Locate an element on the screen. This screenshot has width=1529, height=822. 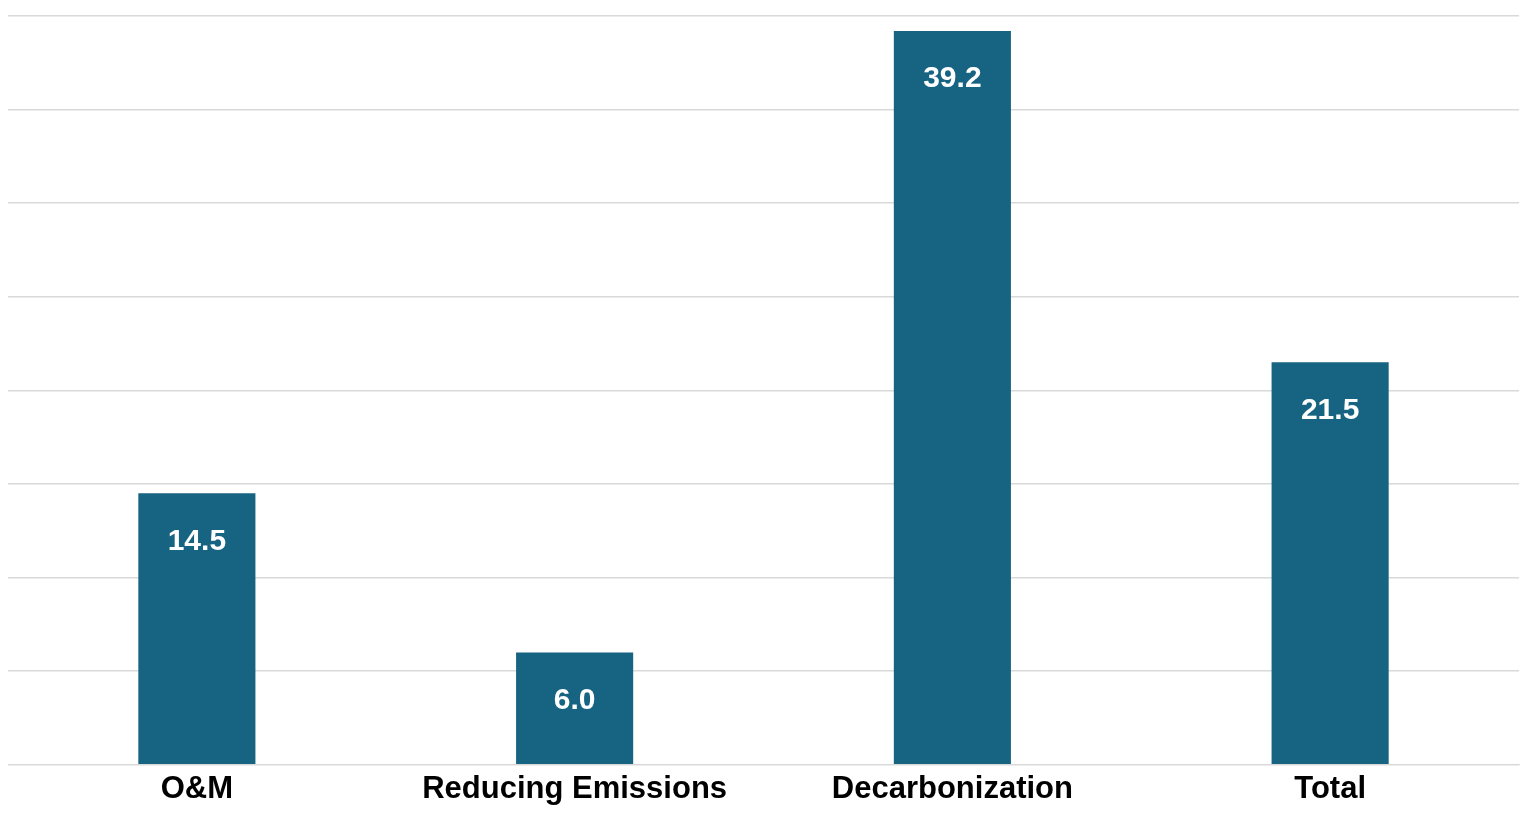
x-tick-label: Decarbonization is located at coordinates (952, 787).